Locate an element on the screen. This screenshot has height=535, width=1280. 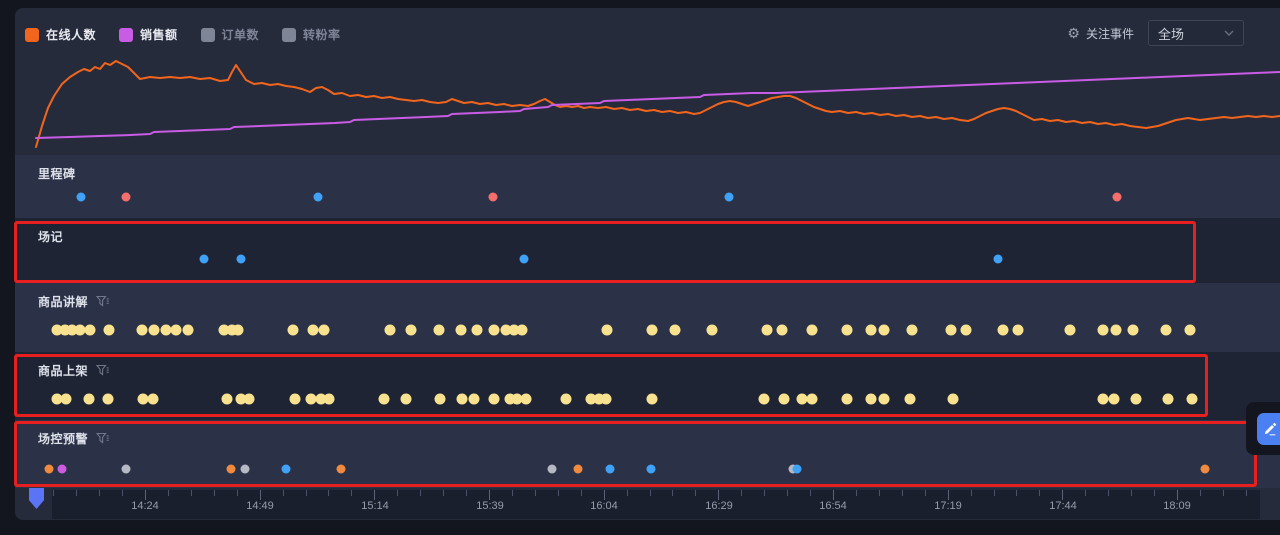
follow-events-control: ⚙ 关注事件 is located at coordinates (1100, 33).